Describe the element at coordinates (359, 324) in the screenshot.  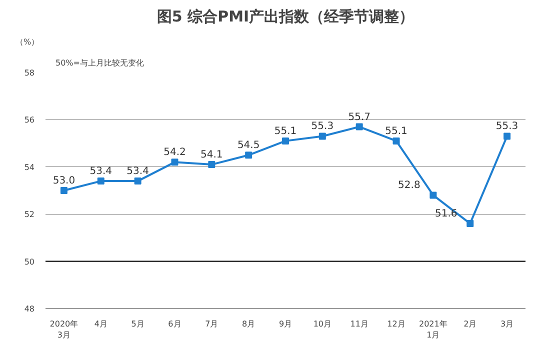
I see `x-tick-label: 11月` at that location.